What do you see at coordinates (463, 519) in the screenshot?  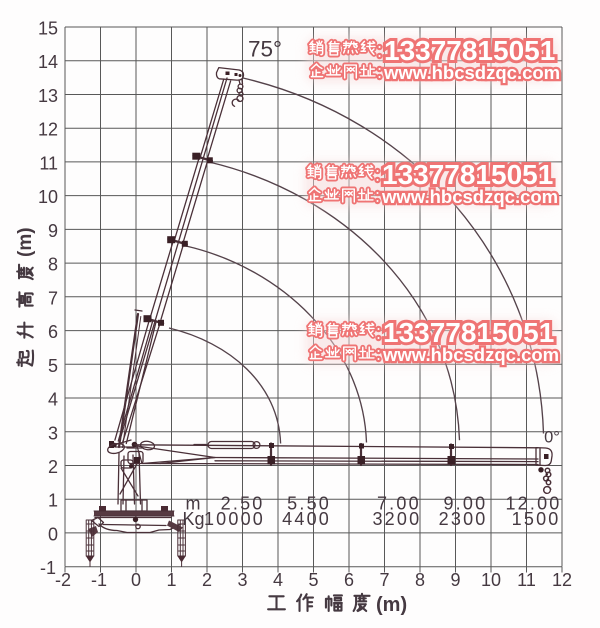 I see `svg-text: 2300` at bounding box center [463, 519].